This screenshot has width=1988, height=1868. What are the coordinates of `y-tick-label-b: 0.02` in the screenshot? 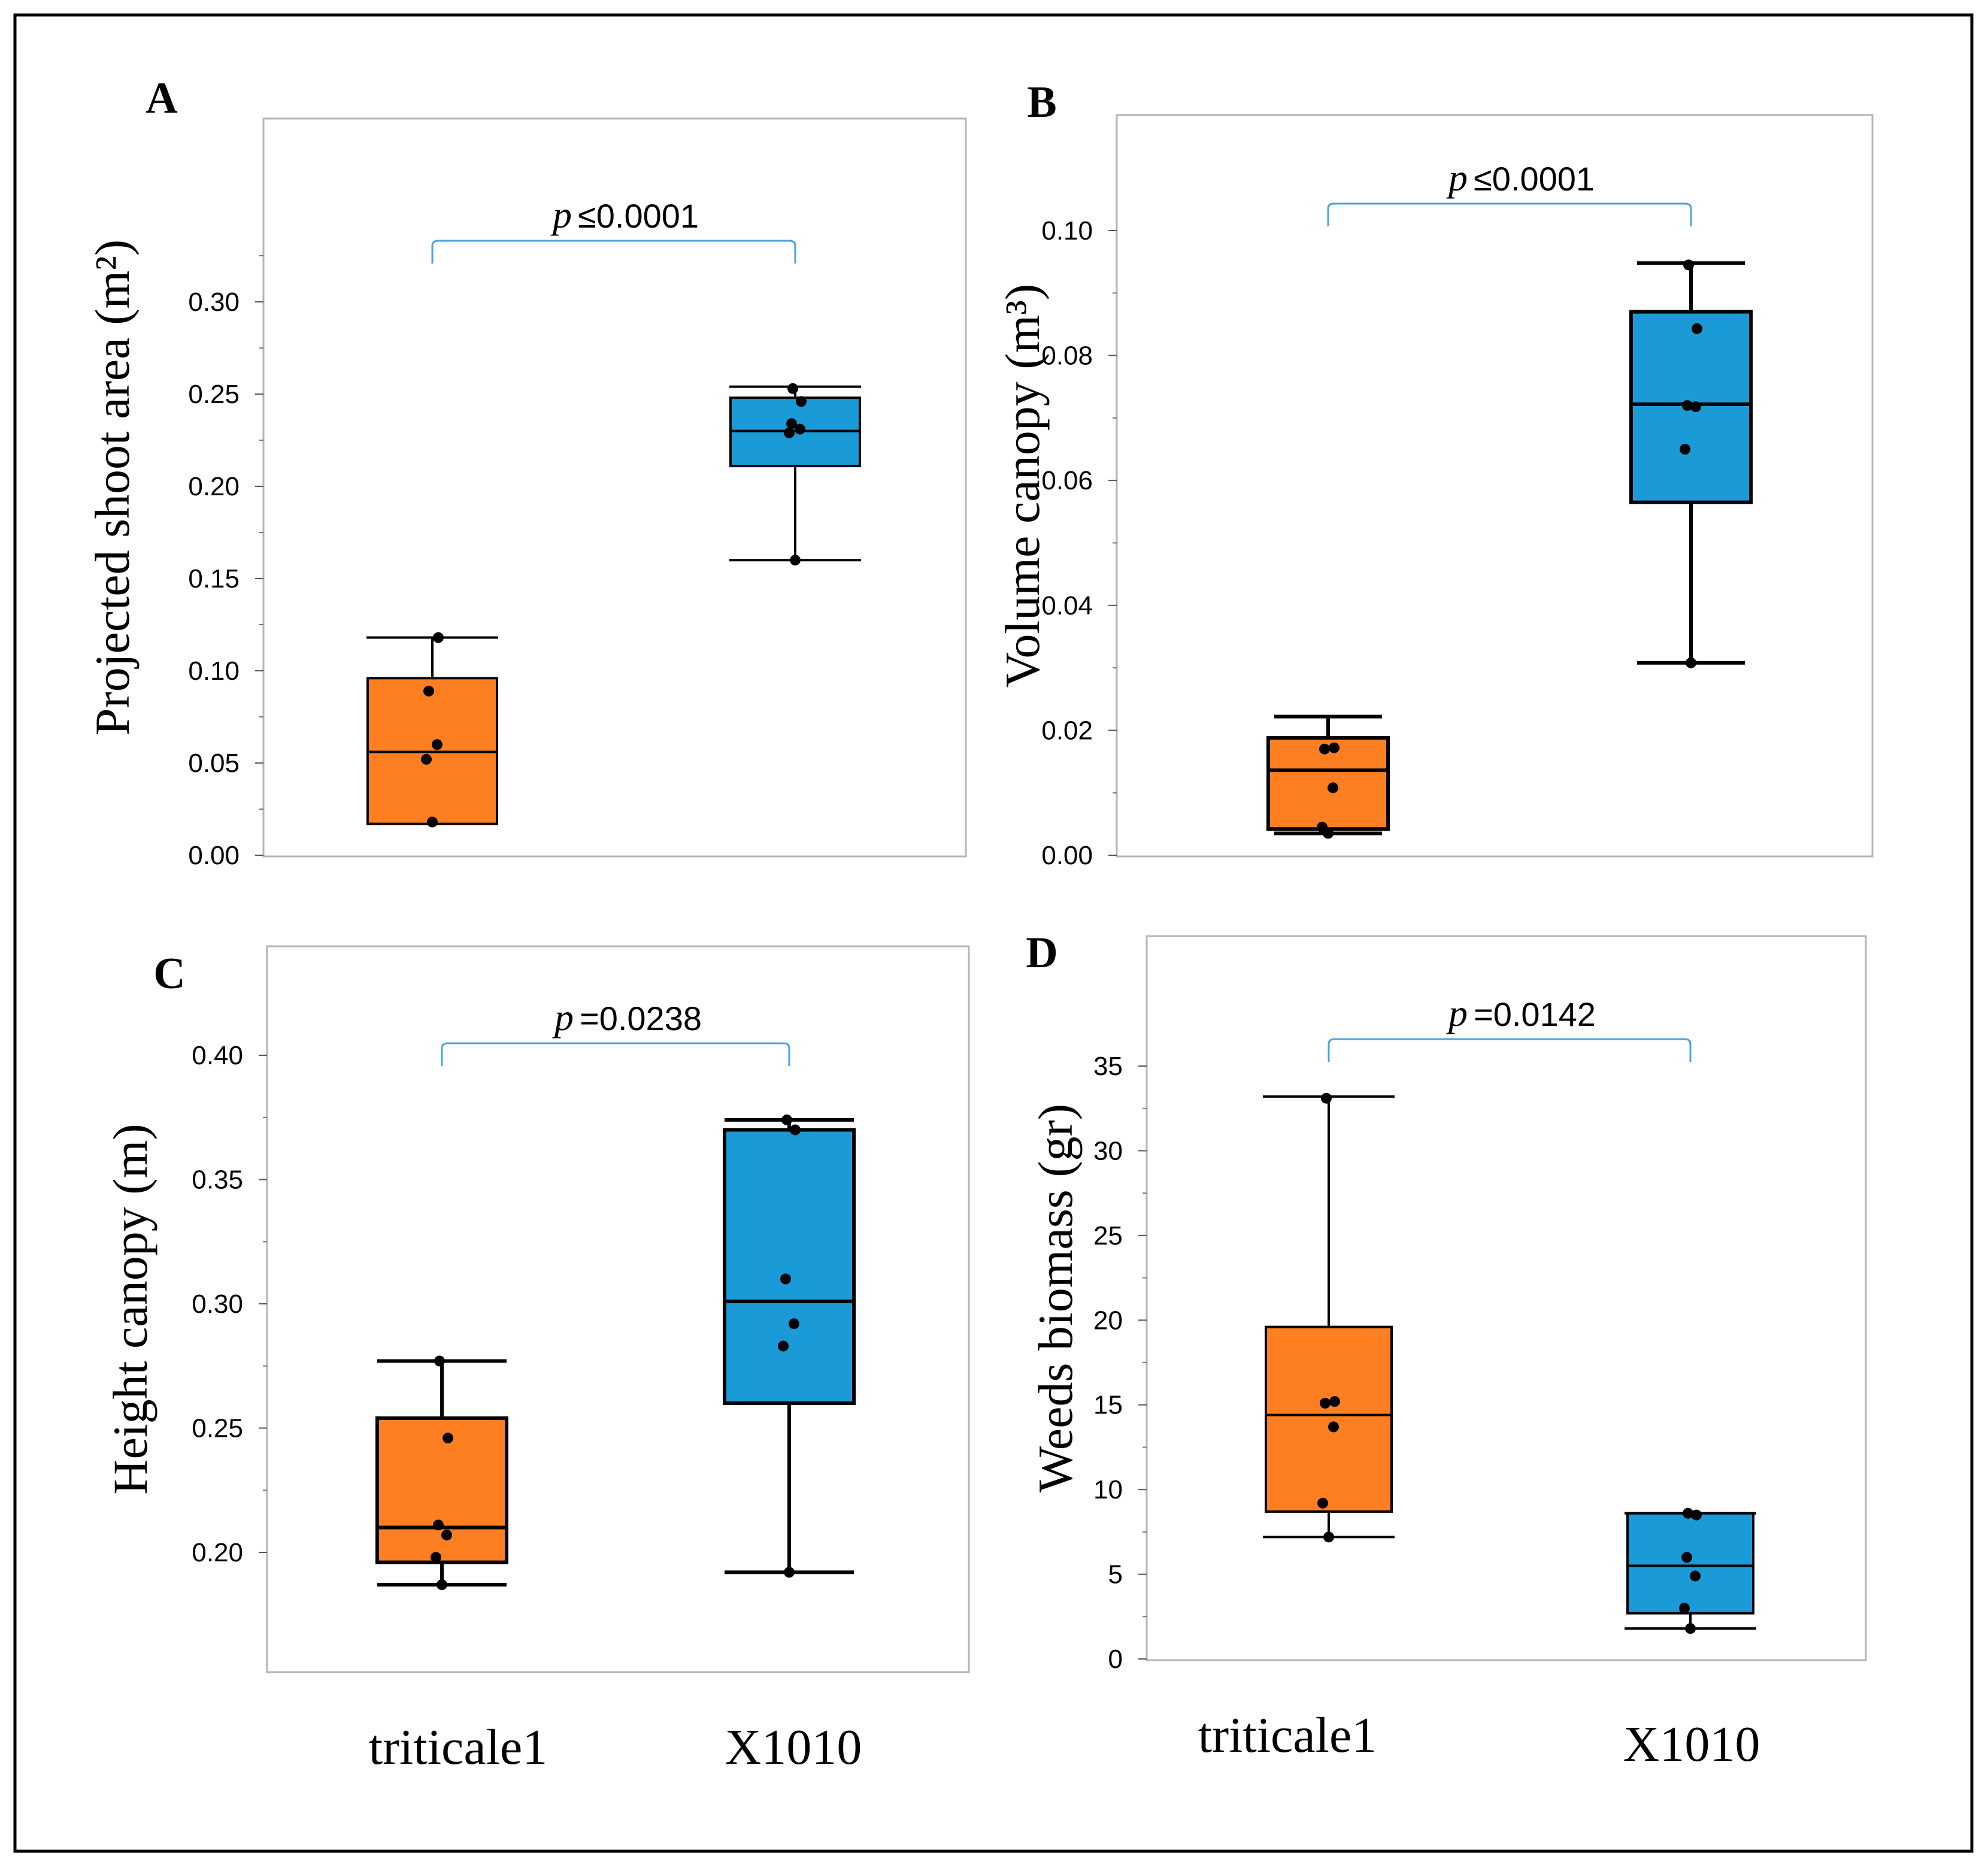 It's located at (1067, 730).